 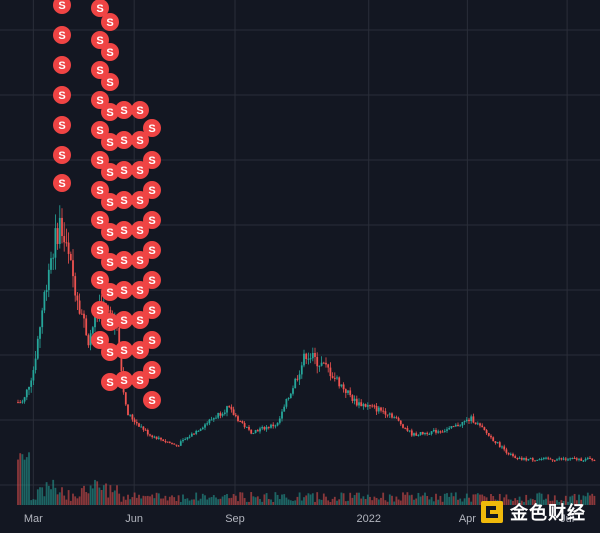 I want to click on jinse-logo-icon, so click(x=492, y=512).